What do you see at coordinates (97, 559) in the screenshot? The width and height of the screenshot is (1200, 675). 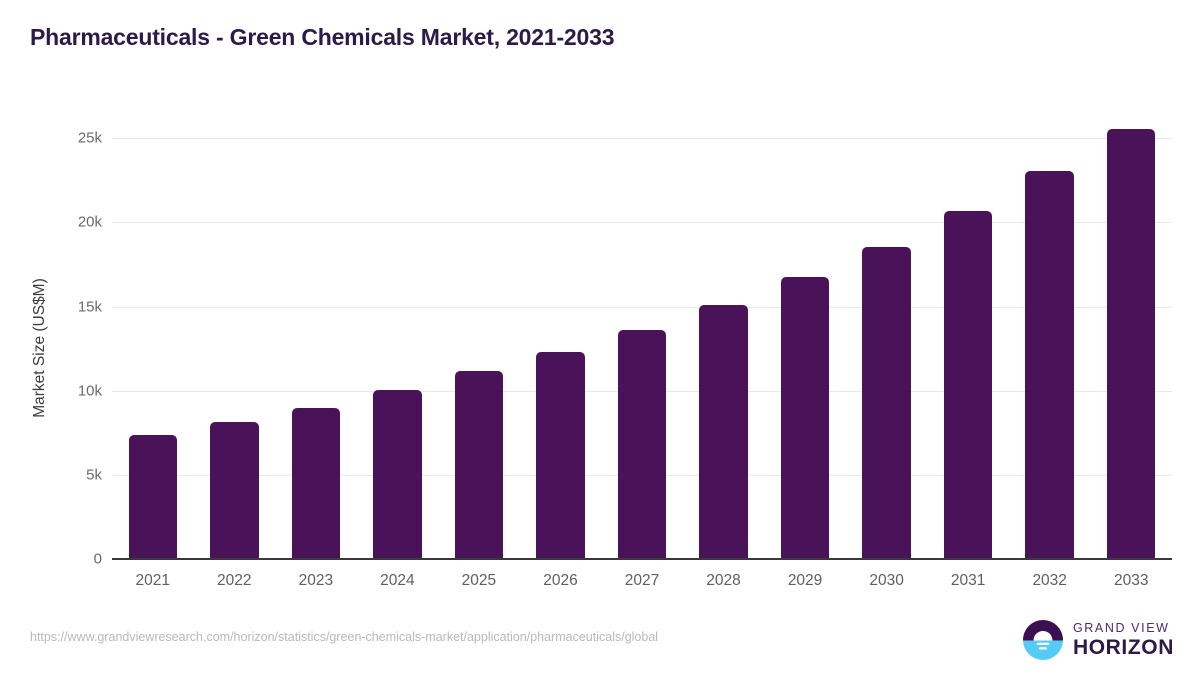 I see `y-tick-label: 0` at bounding box center [97, 559].